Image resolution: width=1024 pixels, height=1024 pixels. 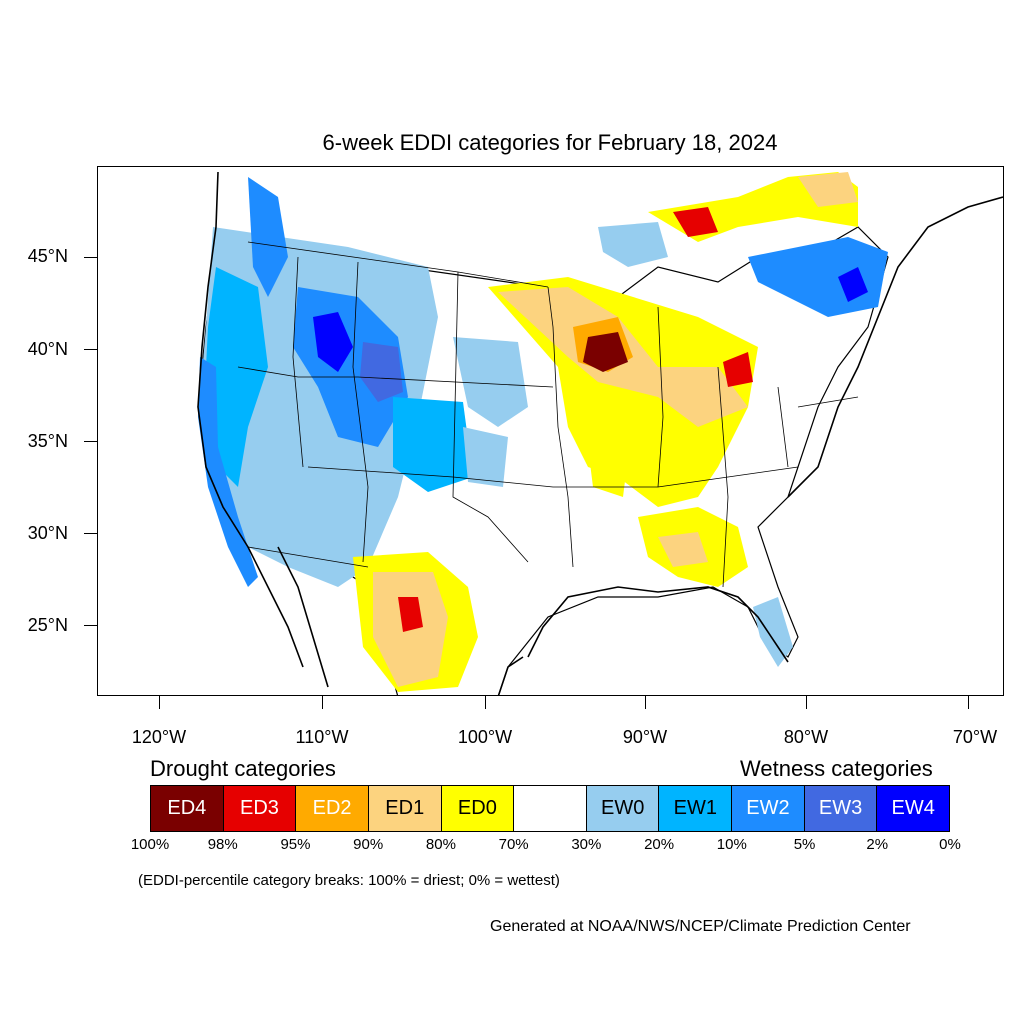 I want to click on drought-region-wisconsin-ed4, so click(x=605, y=352).